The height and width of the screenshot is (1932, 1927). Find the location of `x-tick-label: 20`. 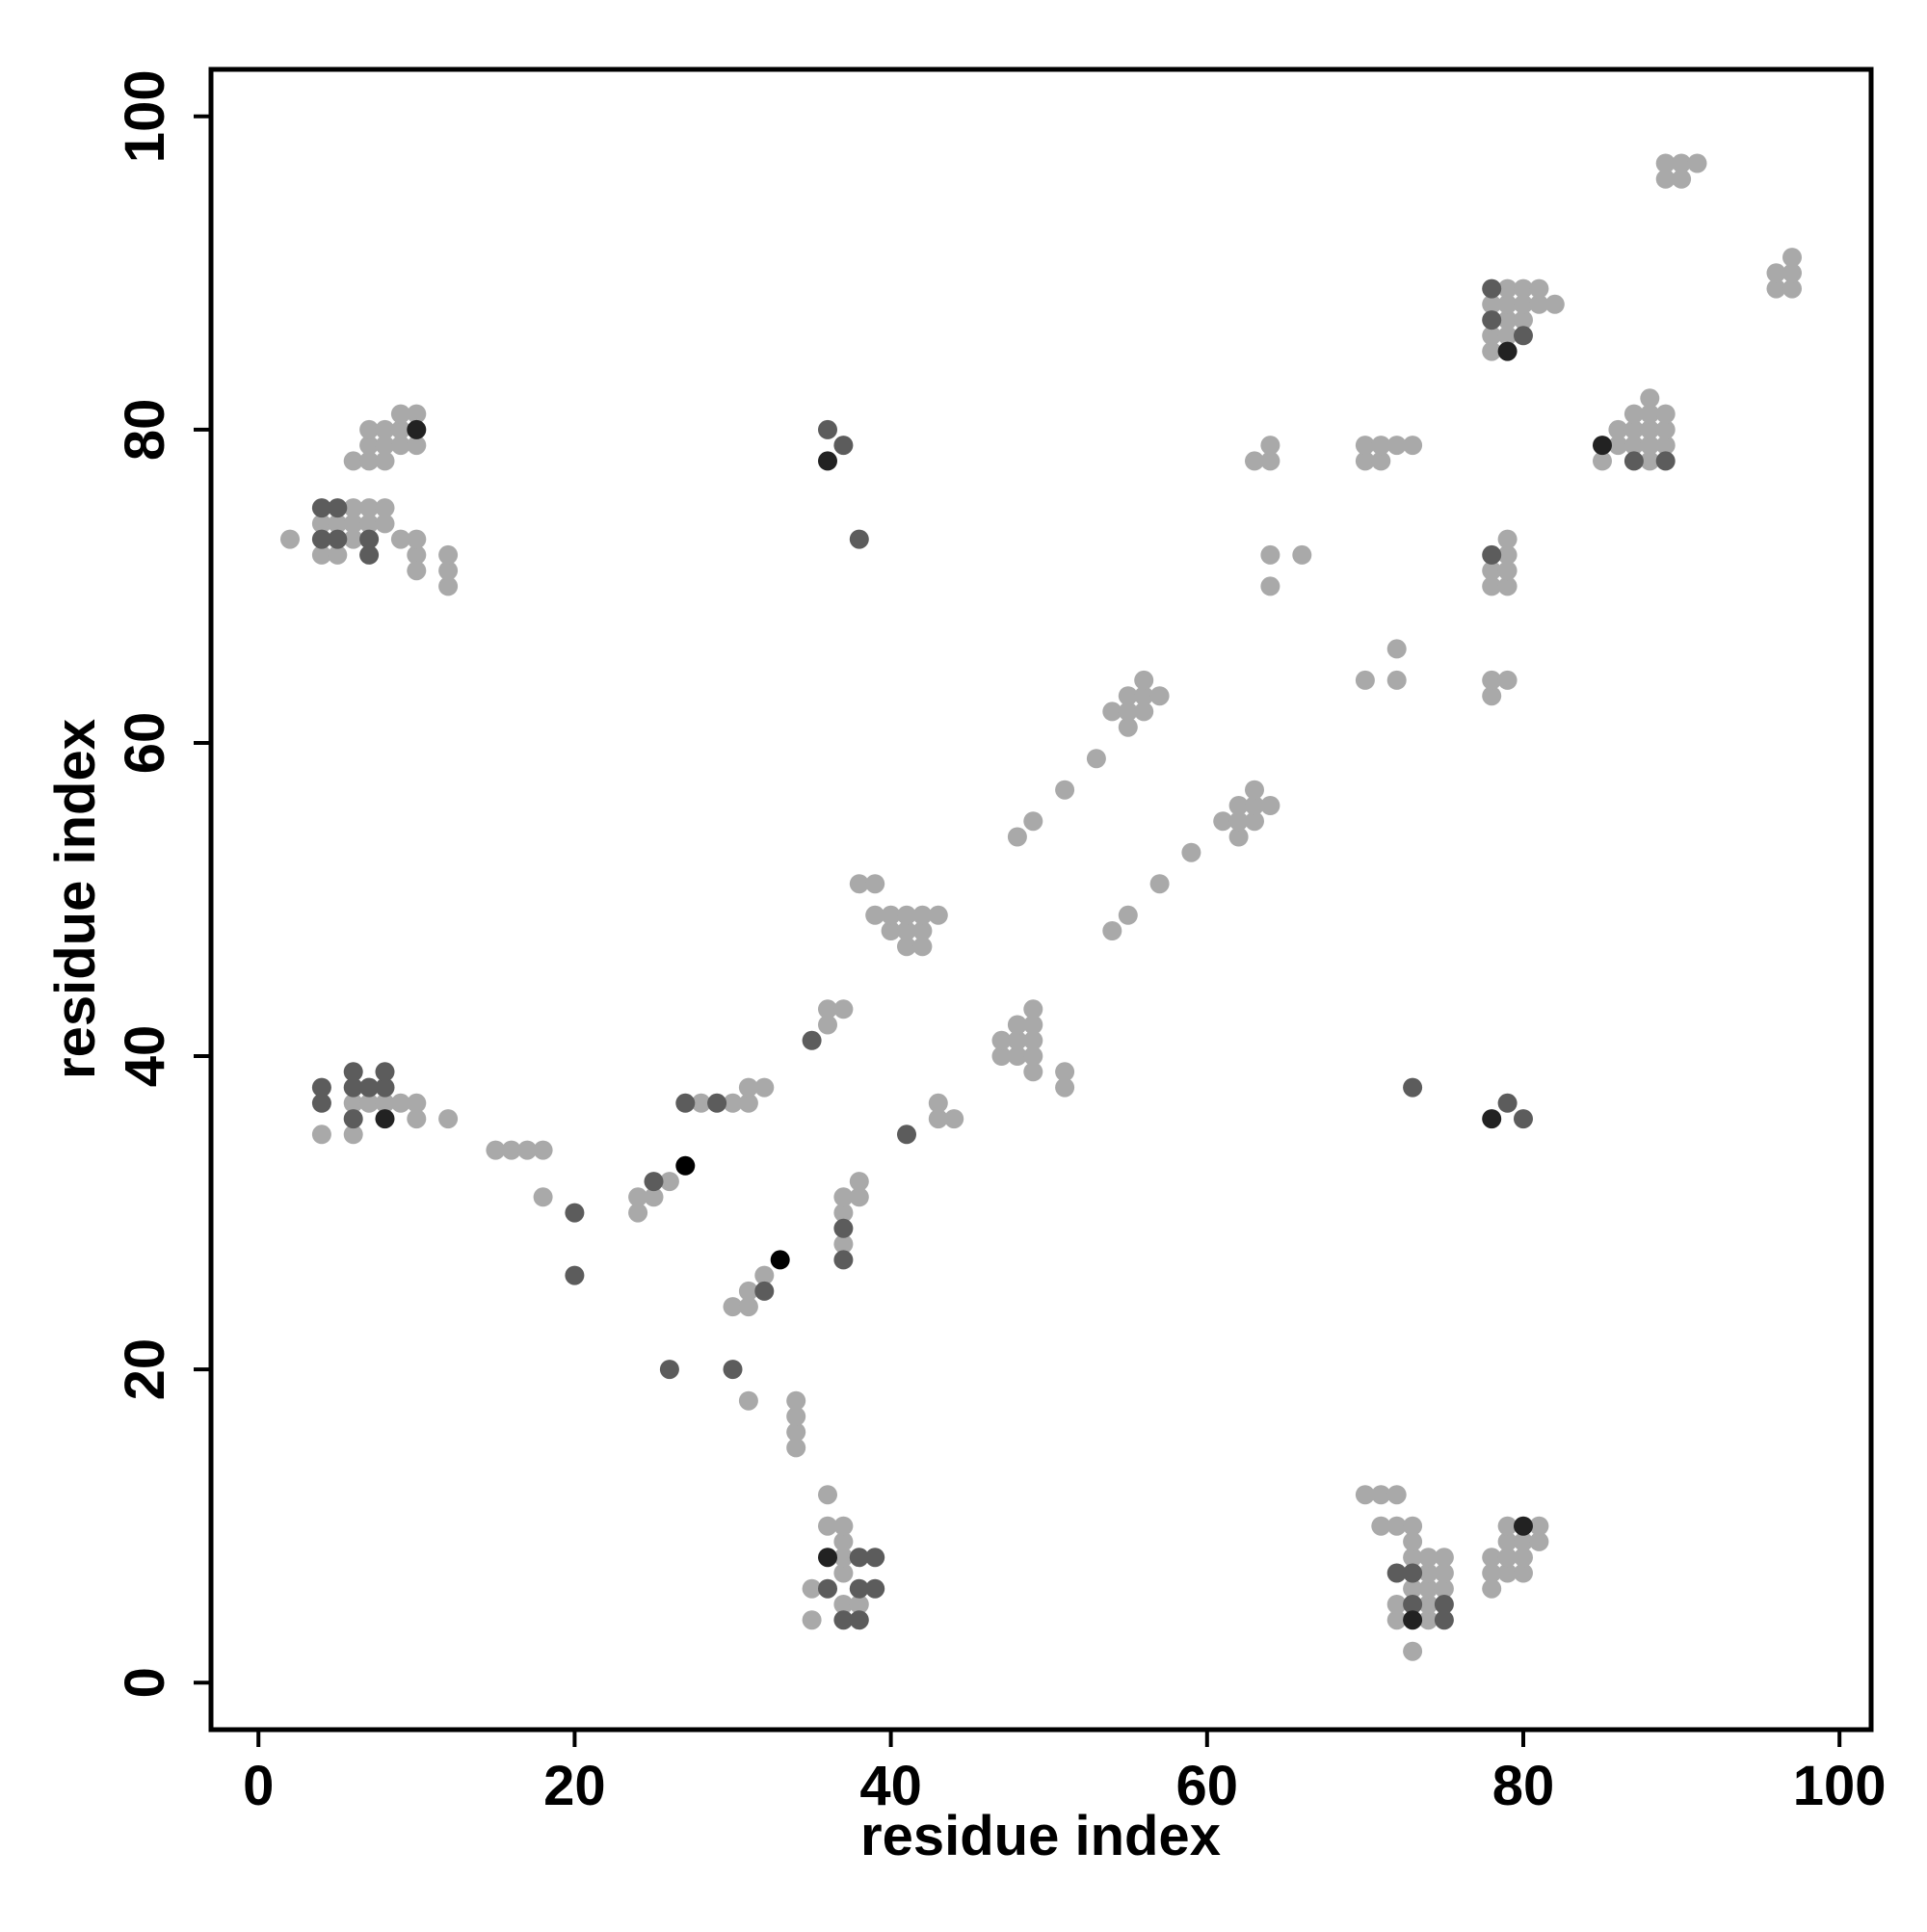

x-tick-label: 20 is located at coordinates (574, 1786).